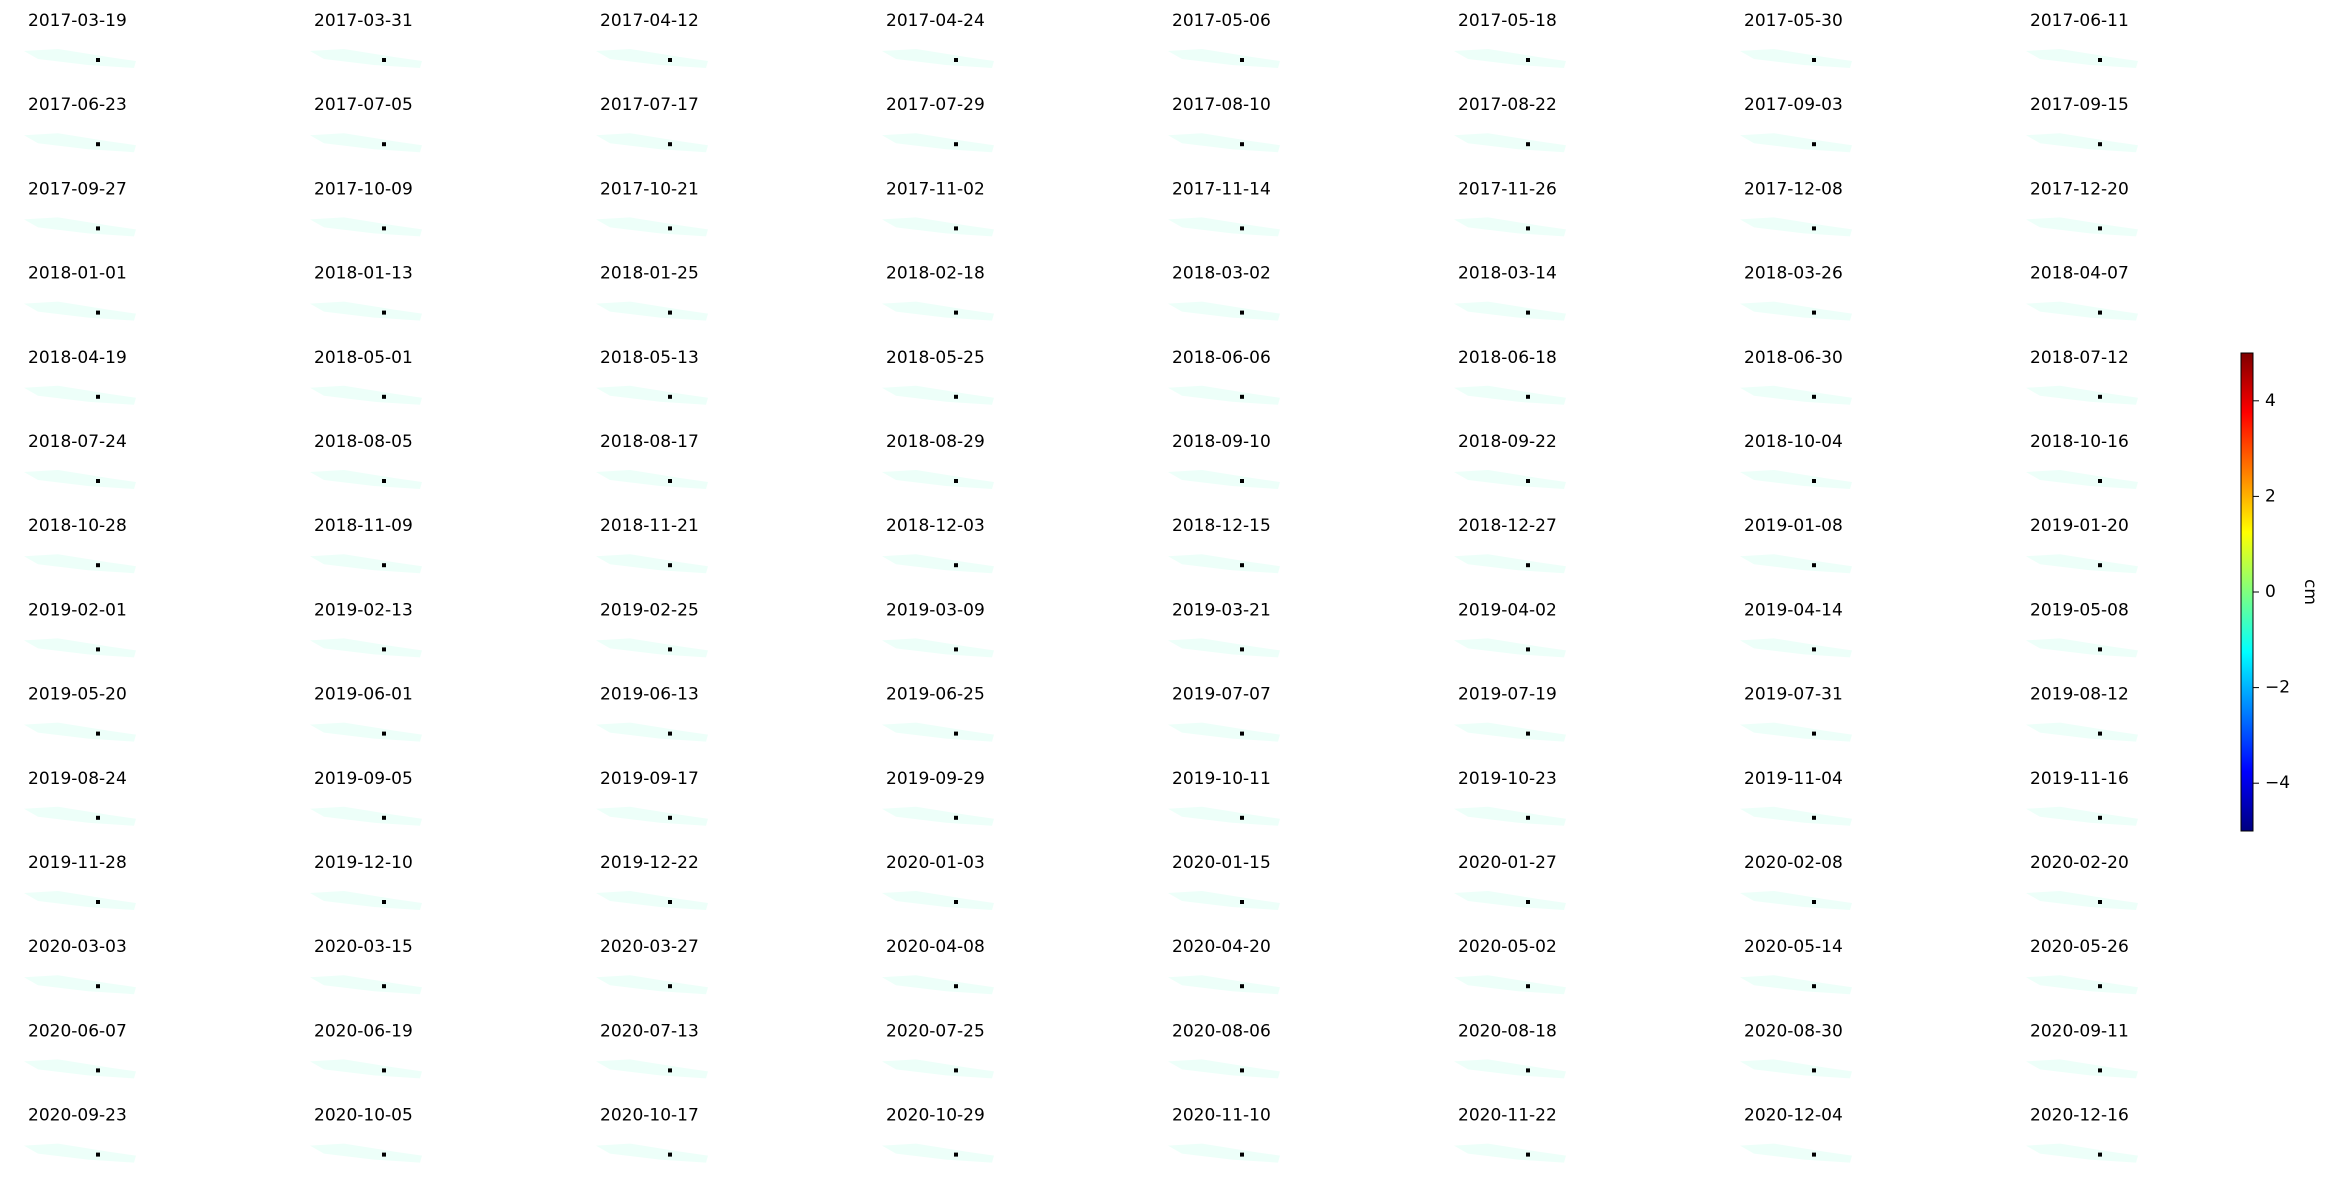  I want to click on panel-title: 2017-04-12, so click(649, 21).